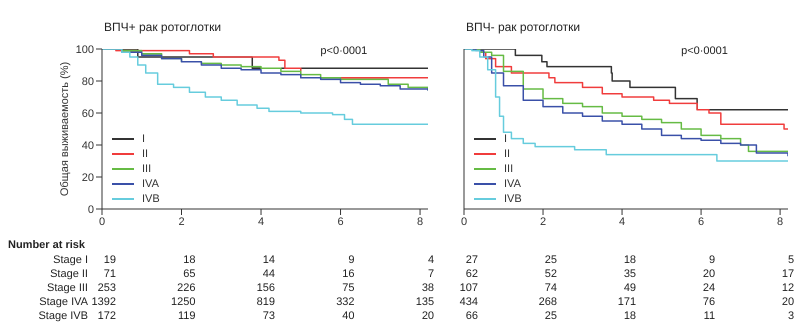 This screenshot has height=327, width=810. Describe the element at coordinates (266, 302) in the screenshot. I see `text: 819` at that location.